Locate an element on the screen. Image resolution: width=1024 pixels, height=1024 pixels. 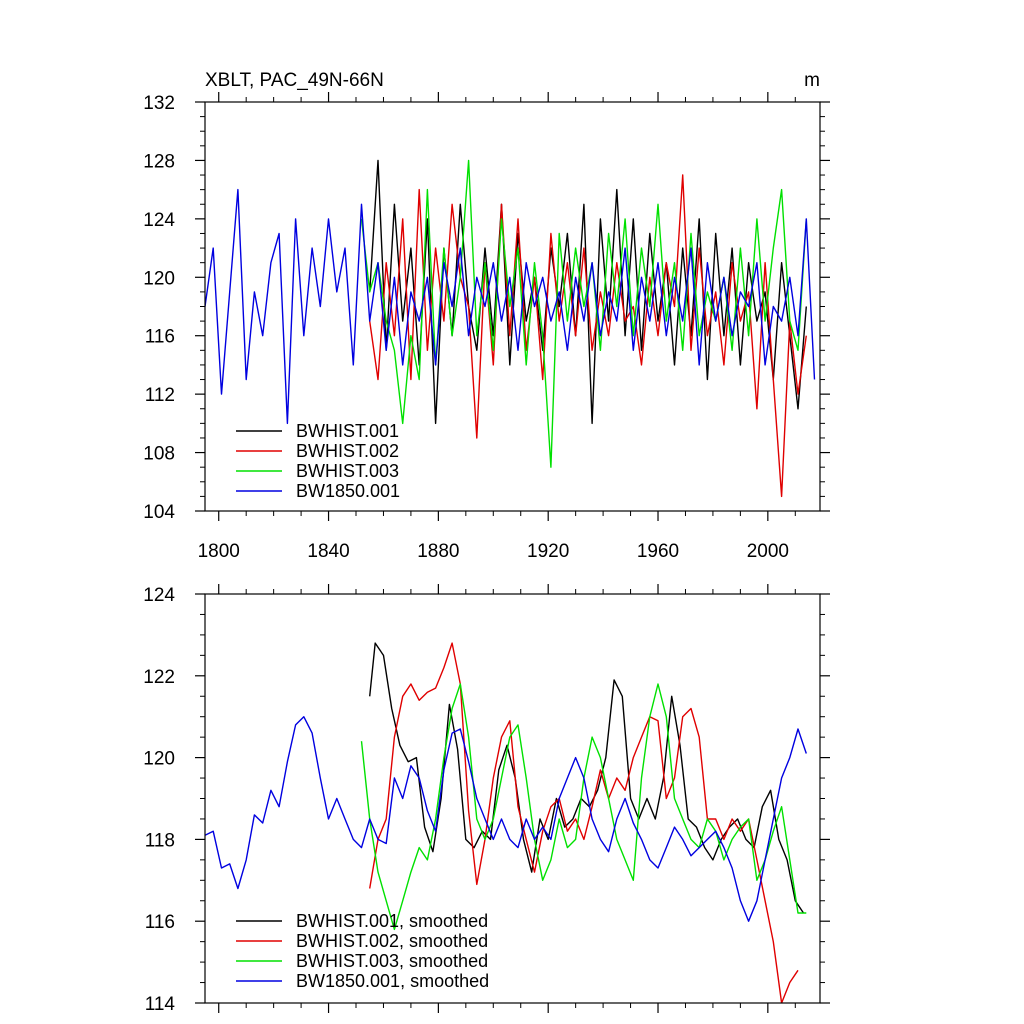
y-tick-label: 104 is located at coordinates (159, 512).